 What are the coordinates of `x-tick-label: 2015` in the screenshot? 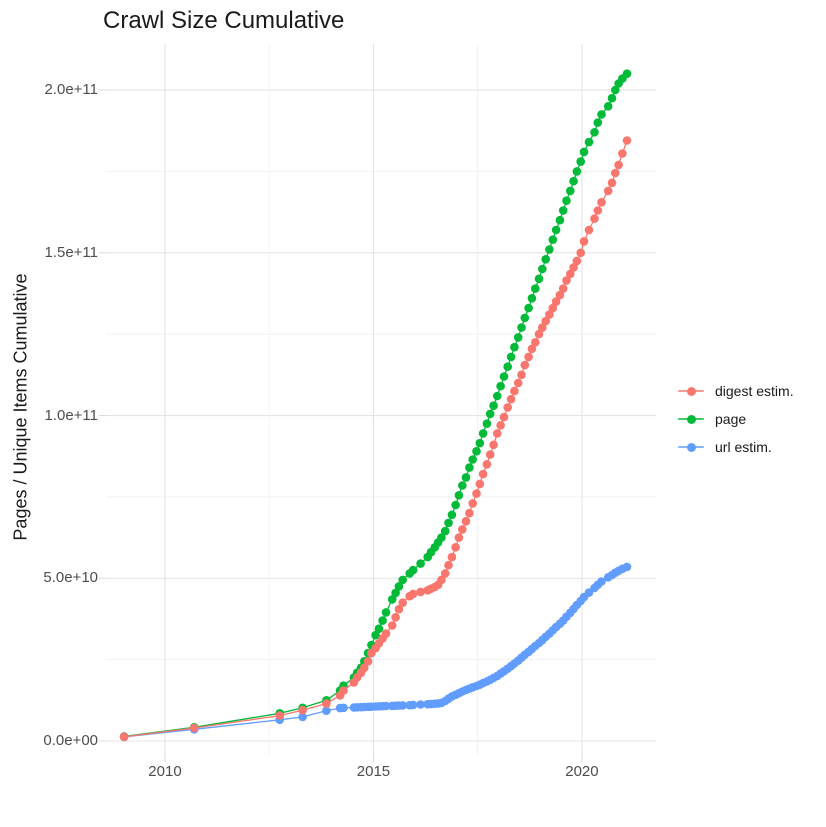 It's located at (373, 771).